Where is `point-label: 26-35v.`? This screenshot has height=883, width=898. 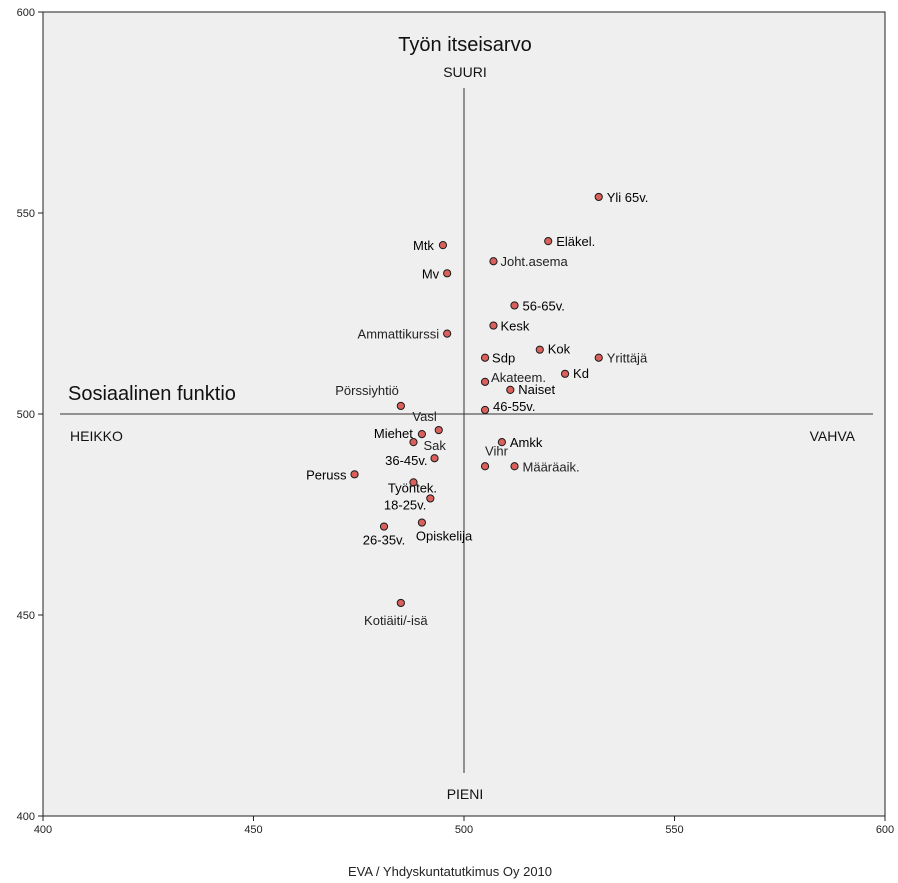 point-label: 26-35v. is located at coordinates (384, 540).